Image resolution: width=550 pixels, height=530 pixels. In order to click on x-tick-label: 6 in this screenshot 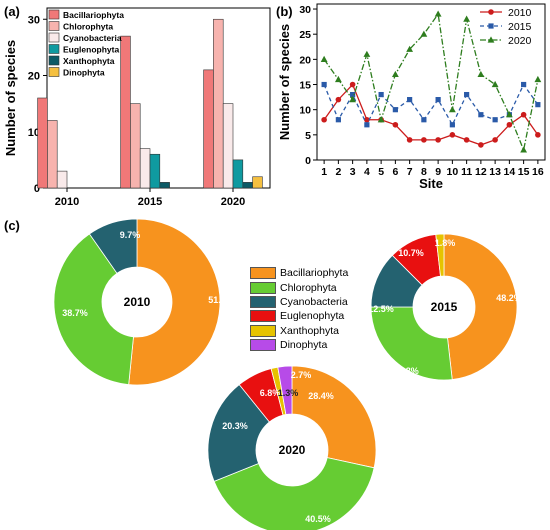, I will do `click(395, 172)`.